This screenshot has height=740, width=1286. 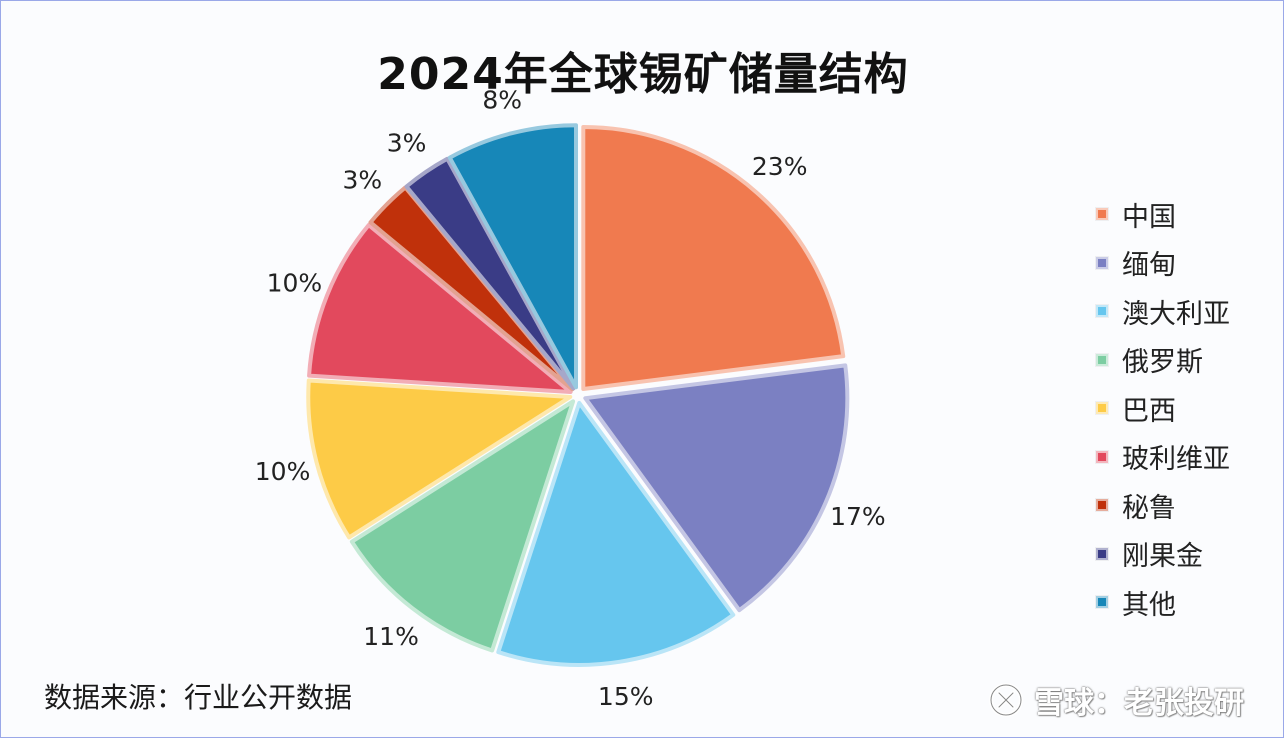 I want to click on data-label-4: 11%, so click(x=391, y=636).